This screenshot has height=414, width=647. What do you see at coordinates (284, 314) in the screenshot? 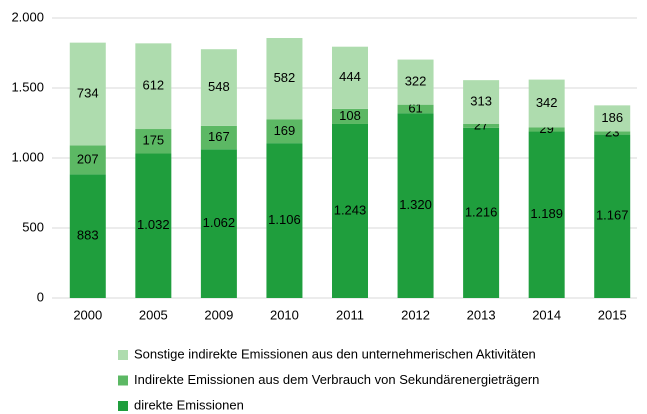
I see `x-tick-label: 2010` at bounding box center [284, 314].